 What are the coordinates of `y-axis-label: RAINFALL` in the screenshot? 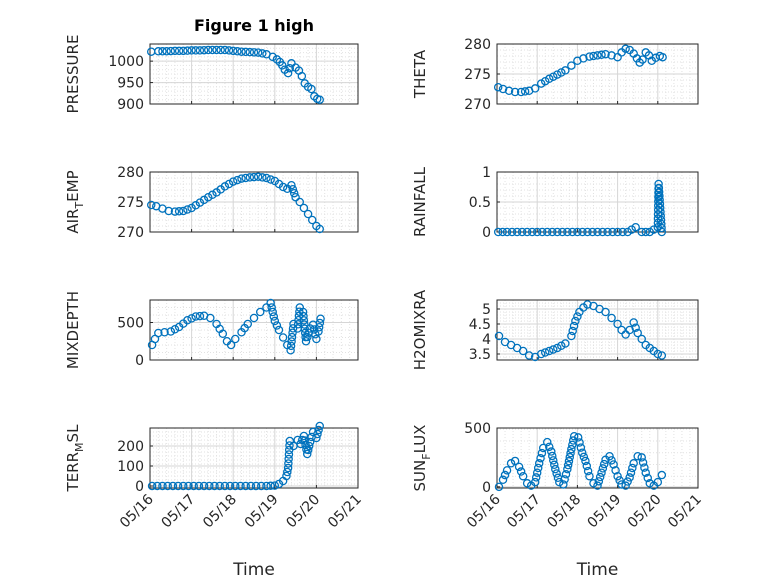 It's located at (420, 201).